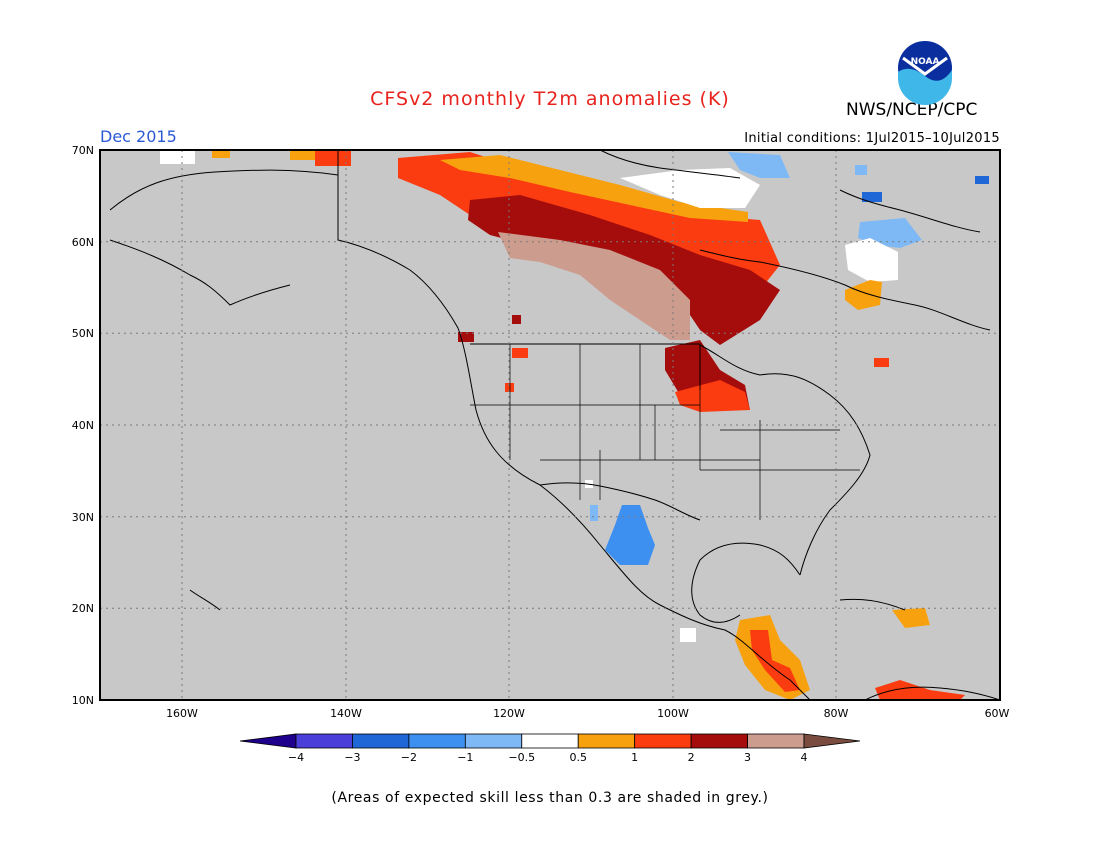 The image size is (1100, 850). I want to click on anomaly-region-baffin-blue, so click(759, 165).